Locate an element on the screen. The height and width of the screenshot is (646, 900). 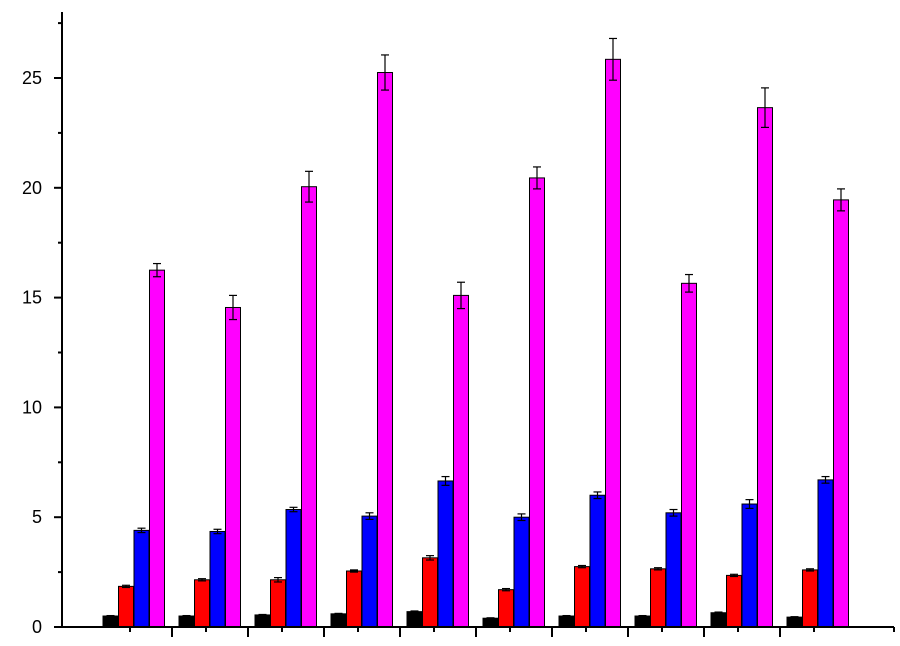
y-tick-label: 15 is located at coordinates (32, 298).